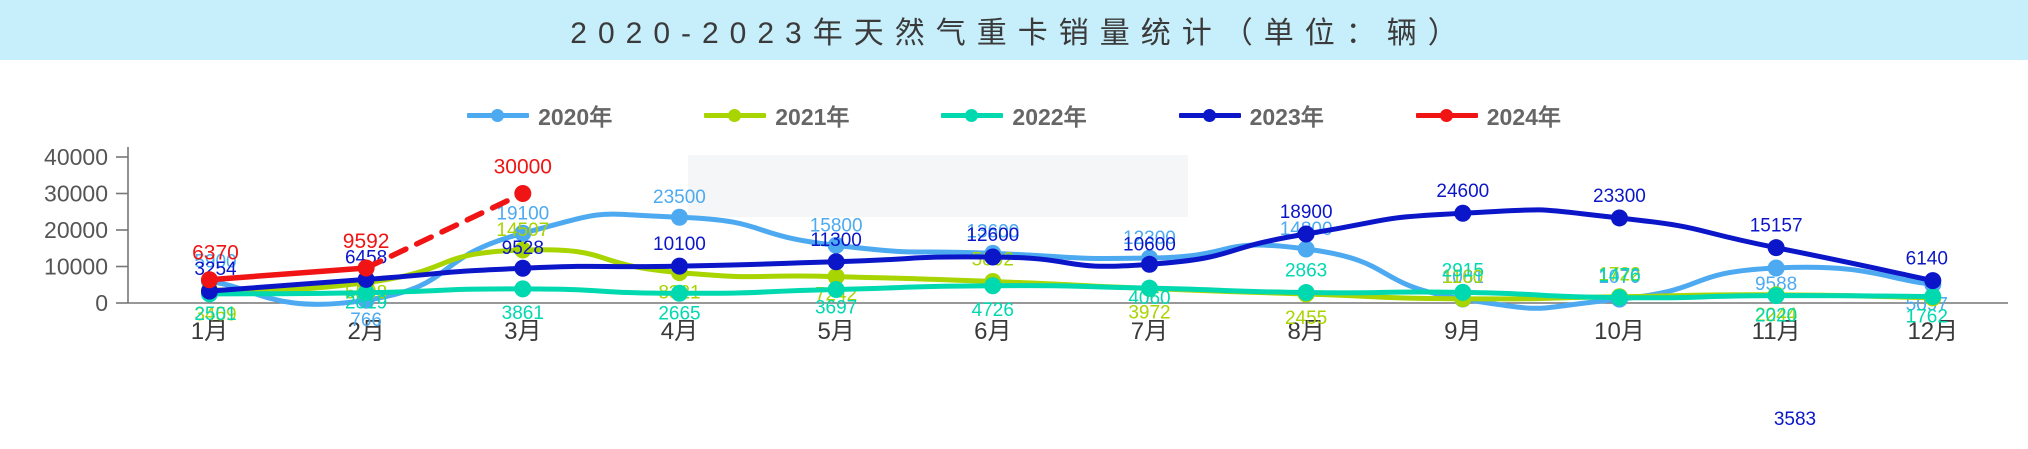 Image resolution: width=2028 pixels, height=449 pixels. Describe the element at coordinates (575, 117) in the screenshot. I see `legend-label-2020: 2020年` at that location.